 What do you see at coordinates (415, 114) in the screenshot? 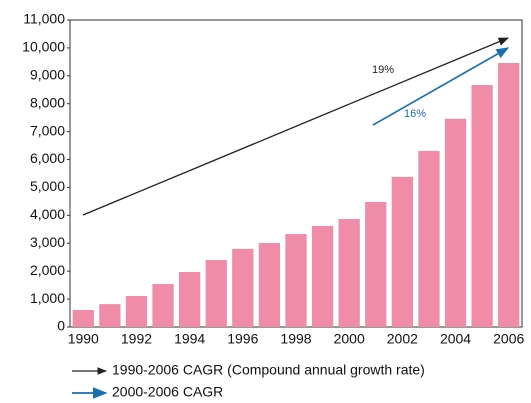
I see `annotation: 16%` at bounding box center [415, 114].